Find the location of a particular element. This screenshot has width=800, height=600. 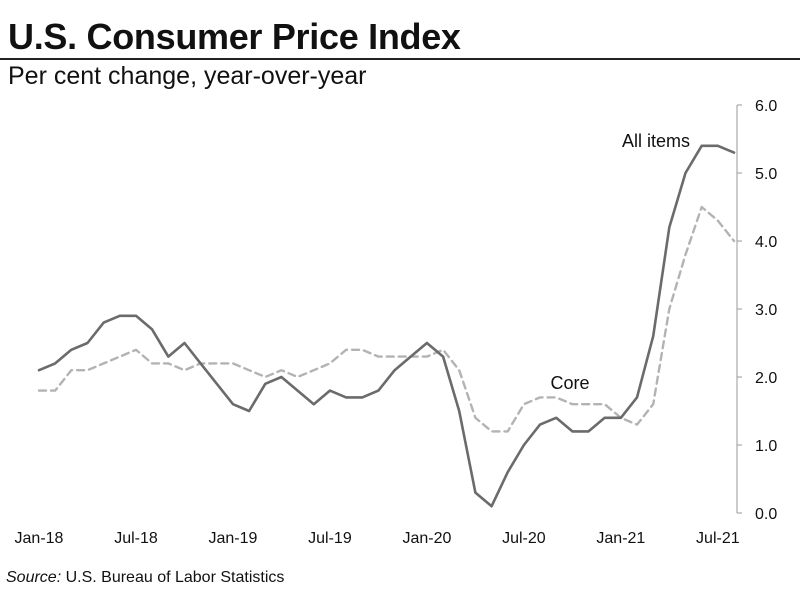

source-label: Source: is located at coordinates (34, 577).